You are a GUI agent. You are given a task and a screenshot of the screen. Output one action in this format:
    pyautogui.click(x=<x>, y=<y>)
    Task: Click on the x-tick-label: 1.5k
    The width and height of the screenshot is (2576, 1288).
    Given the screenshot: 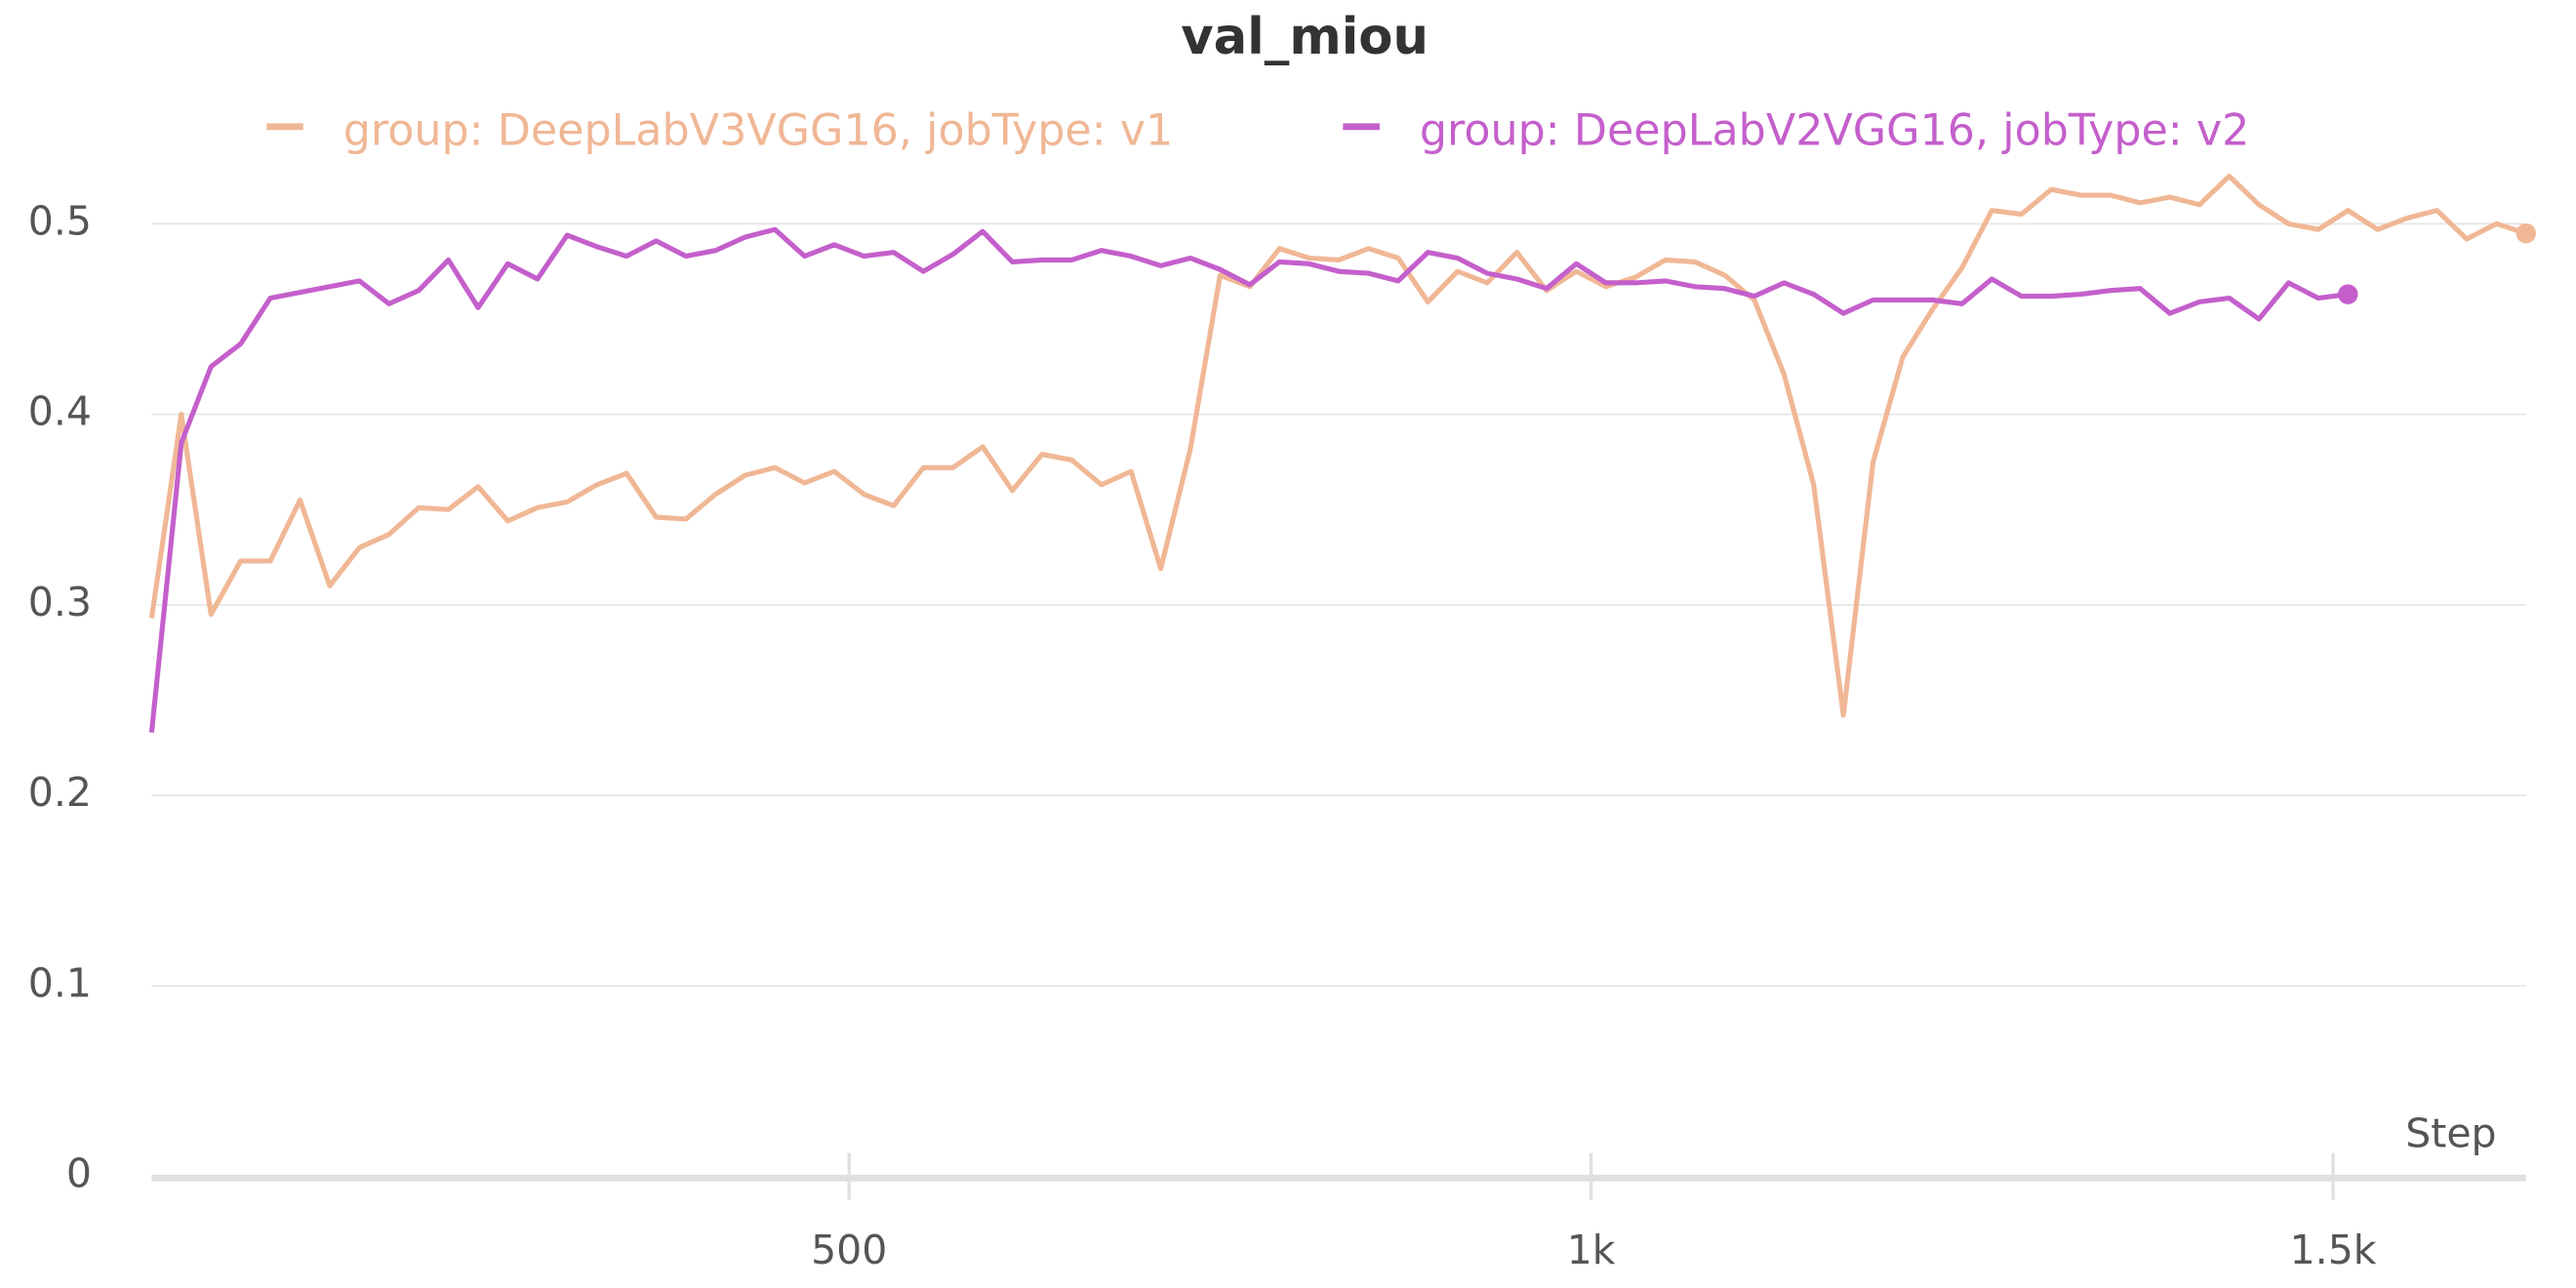 What is the action you would take?
    pyautogui.click(x=2333, y=1250)
    